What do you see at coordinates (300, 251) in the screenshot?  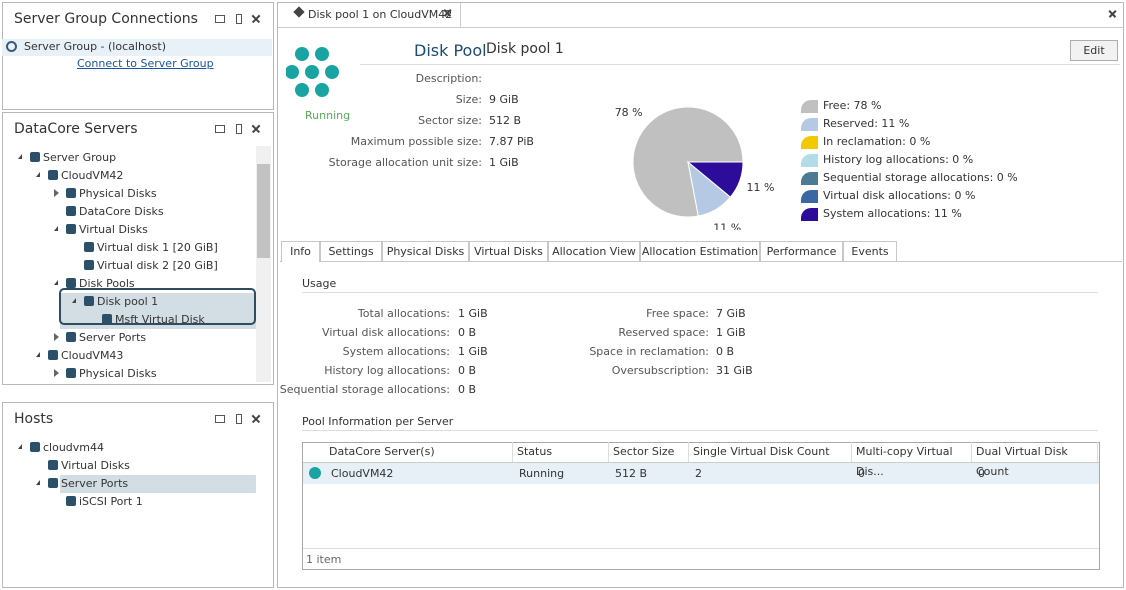 I see `tab: Info` at bounding box center [300, 251].